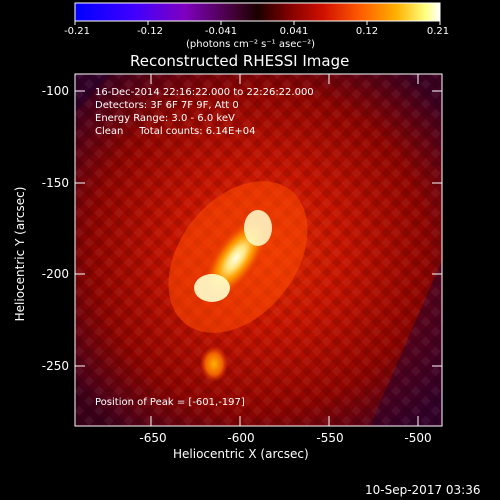  I want to click on y-tick-label: -200, so click(55, 274).